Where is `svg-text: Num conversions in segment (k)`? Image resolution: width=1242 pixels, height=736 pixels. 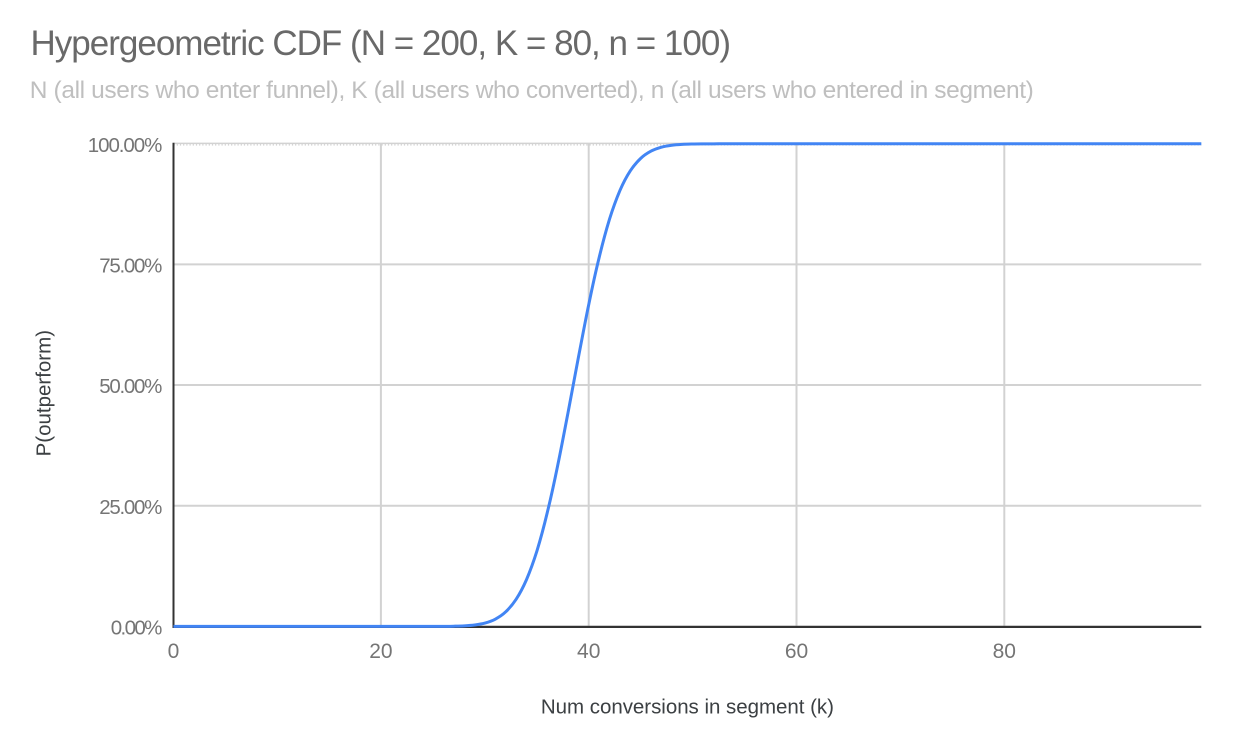 svg-text: Num conversions in segment (k) is located at coordinates (687, 707).